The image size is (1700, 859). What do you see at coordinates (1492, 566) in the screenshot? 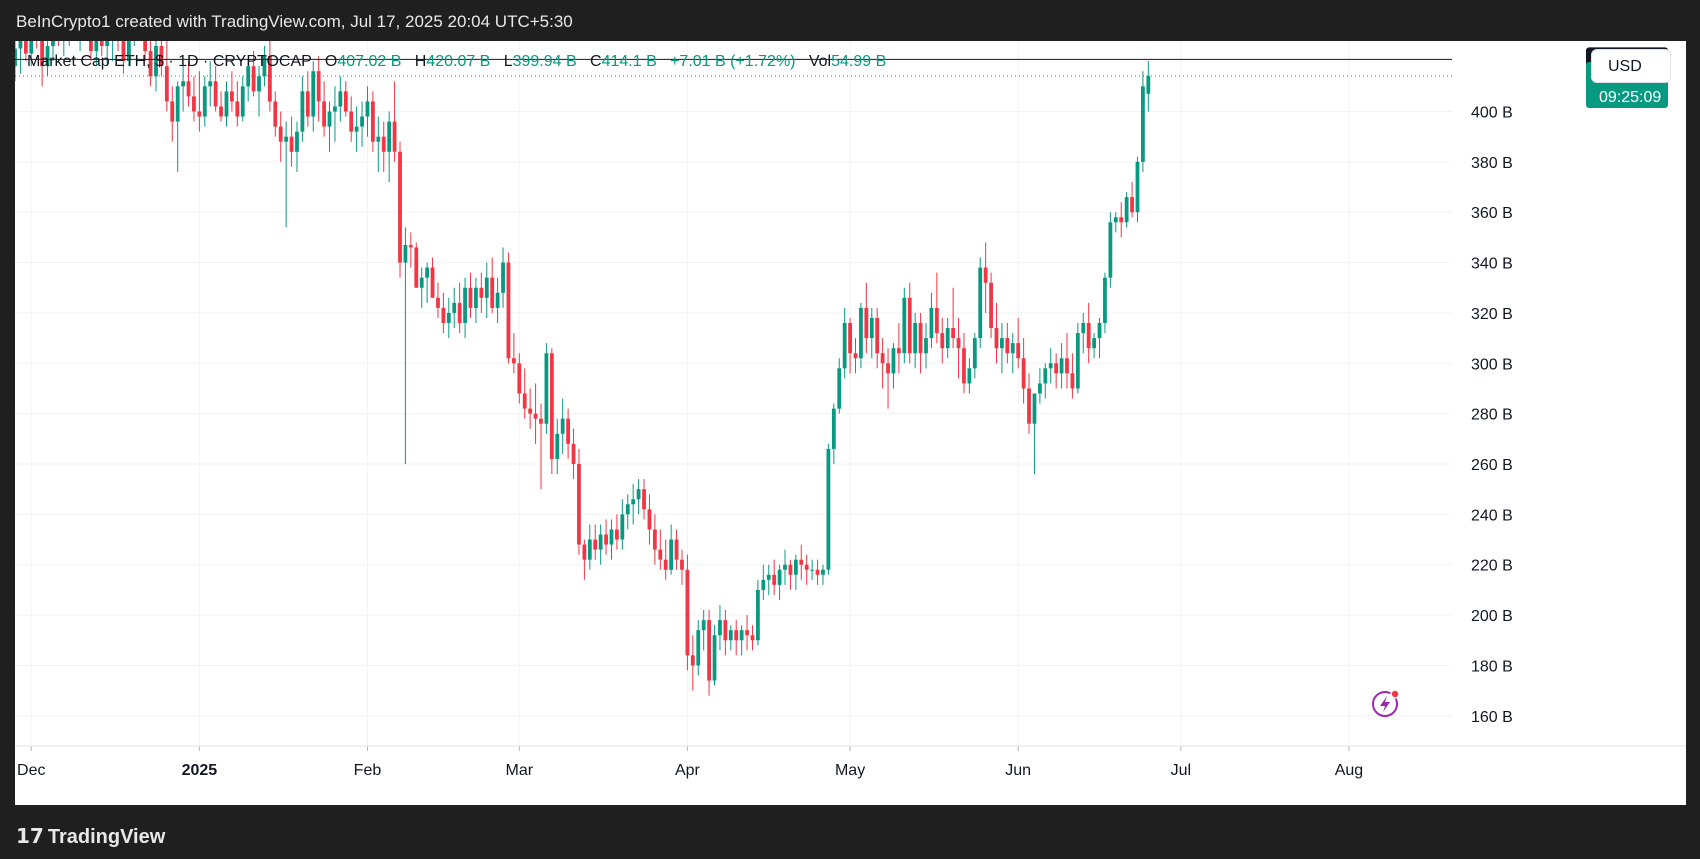
I see `y-tick-label: 220 B` at bounding box center [1492, 566].